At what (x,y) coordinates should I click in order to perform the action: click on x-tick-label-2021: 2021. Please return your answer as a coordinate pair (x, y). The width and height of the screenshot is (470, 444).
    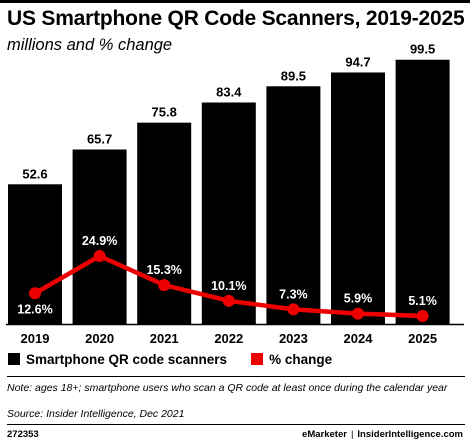
    Looking at the image, I should click on (164, 338).